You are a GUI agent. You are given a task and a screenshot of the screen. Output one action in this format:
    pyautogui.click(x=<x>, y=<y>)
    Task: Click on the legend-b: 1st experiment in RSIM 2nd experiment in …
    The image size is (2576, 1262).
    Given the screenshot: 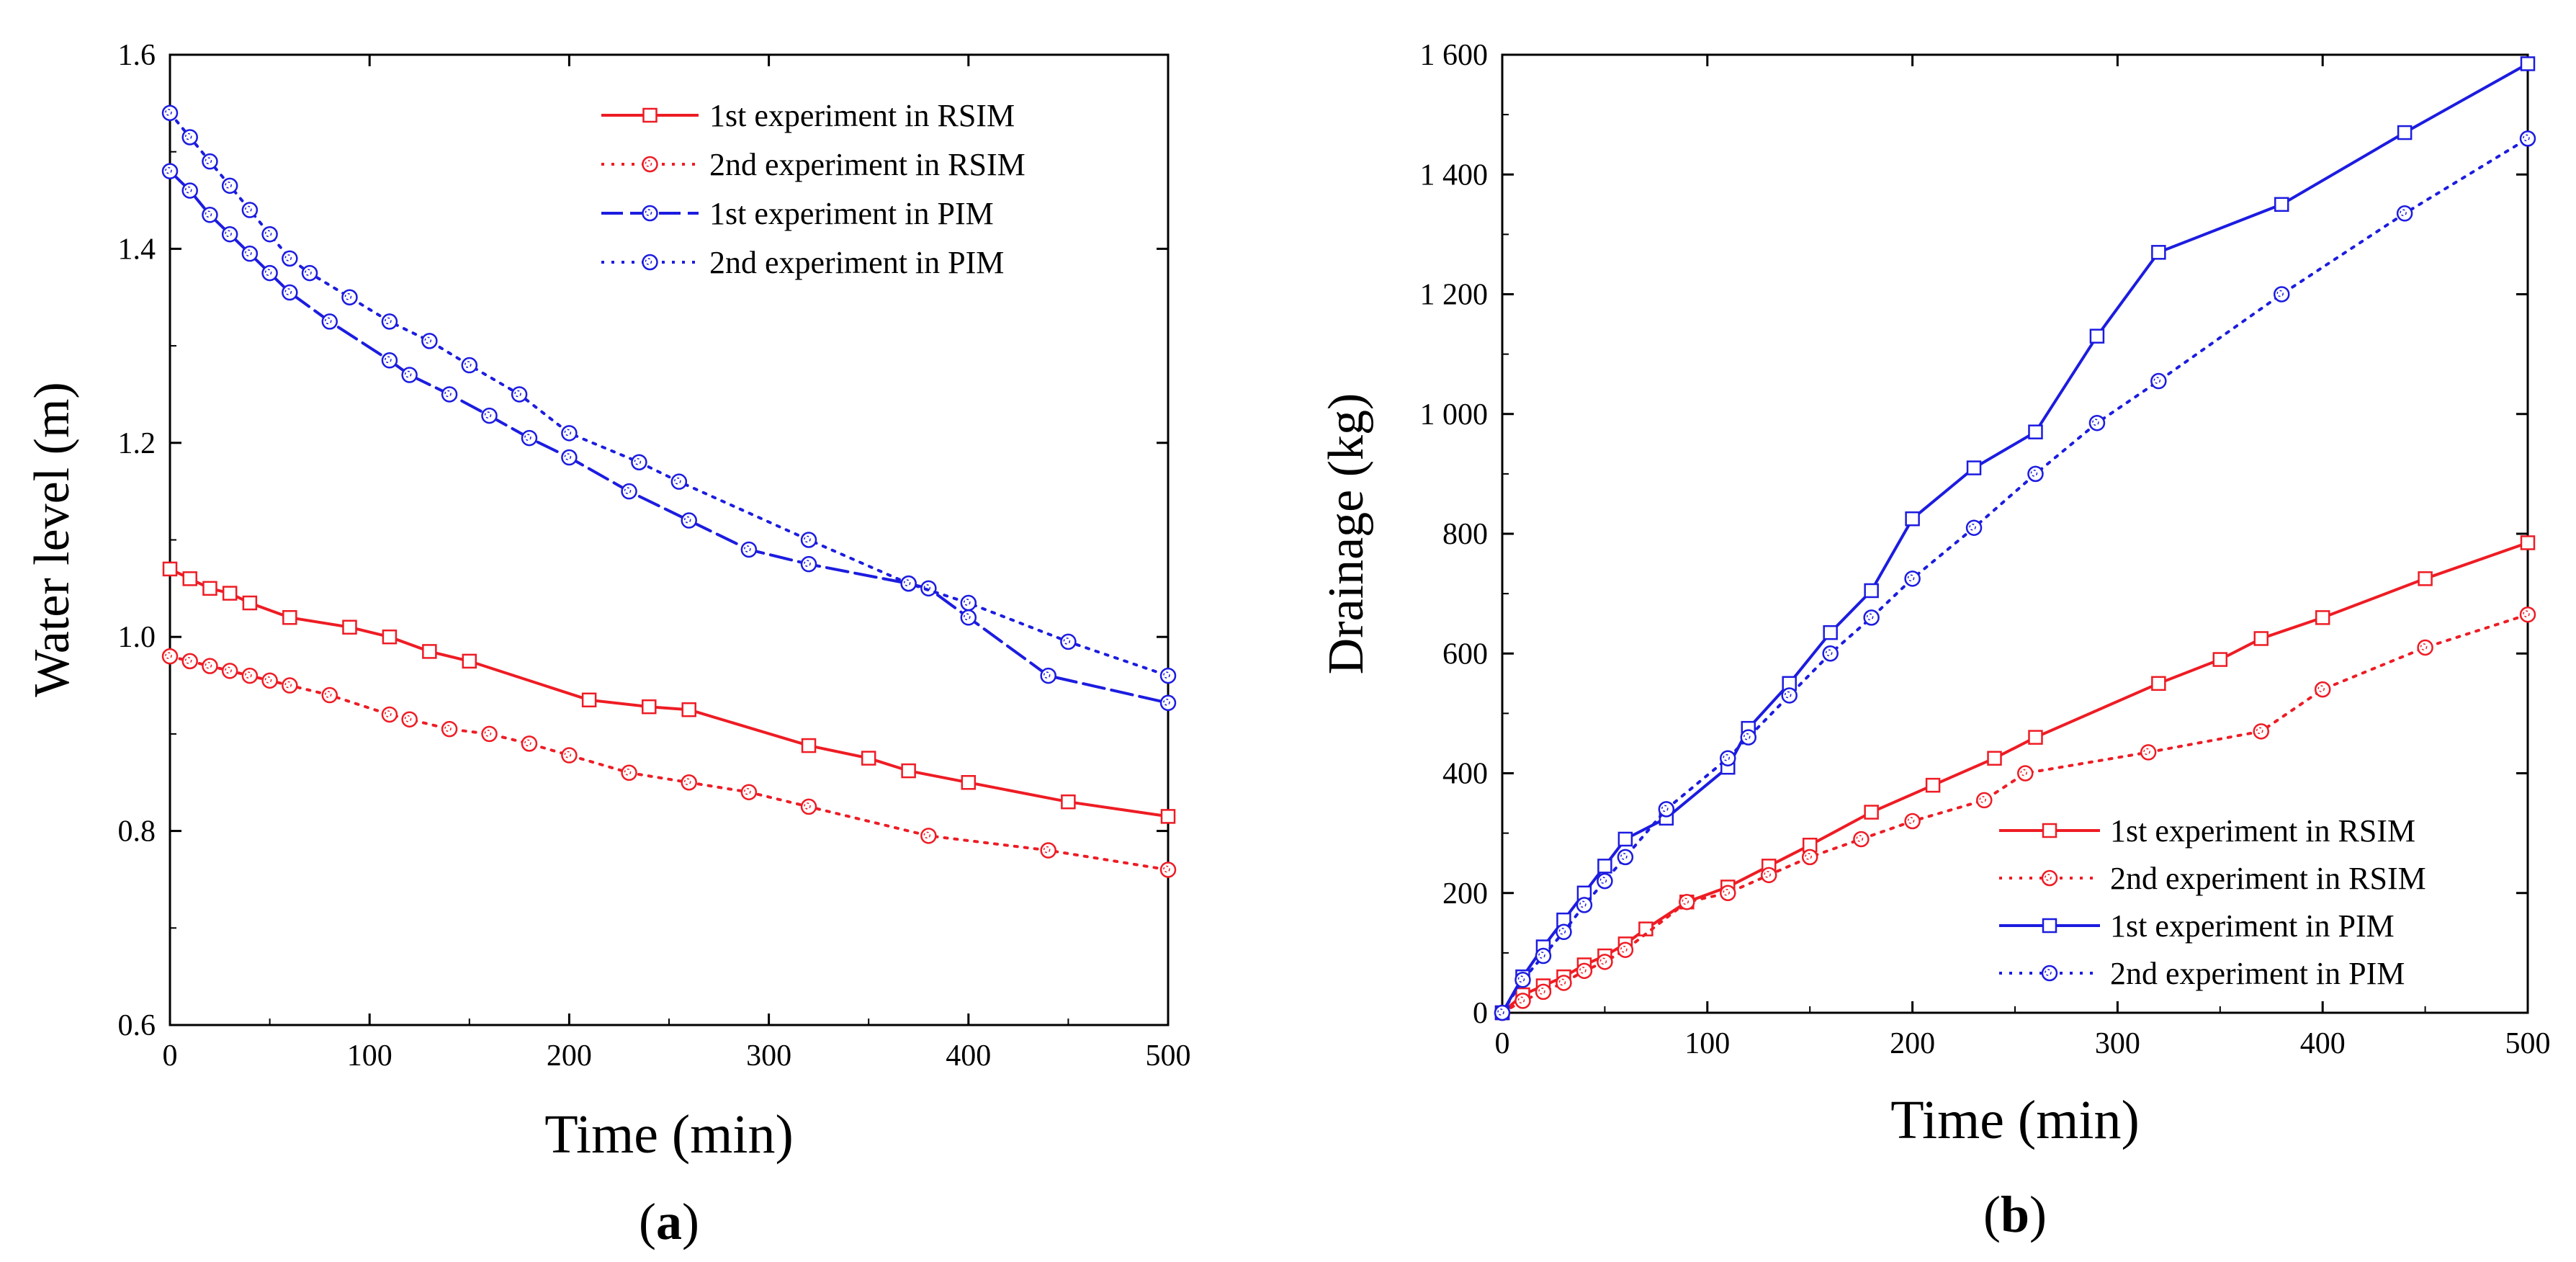 What is the action you would take?
    pyautogui.click(x=2212, y=902)
    